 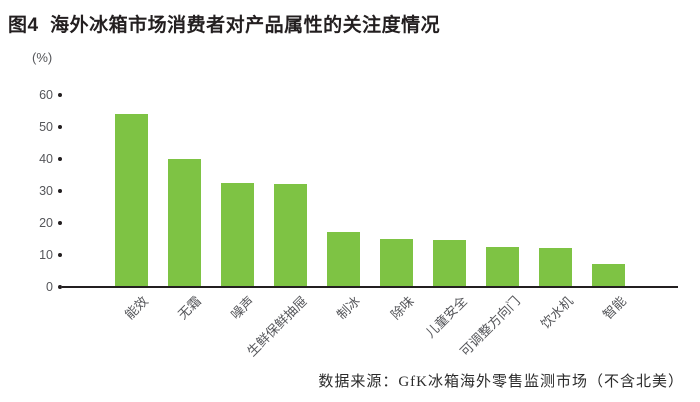 What do you see at coordinates (501, 382) in the screenshot?
I see `data-source-note: 数据来源：GfK冰箱海外零售监测市场（不含北美）` at bounding box center [501, 382].